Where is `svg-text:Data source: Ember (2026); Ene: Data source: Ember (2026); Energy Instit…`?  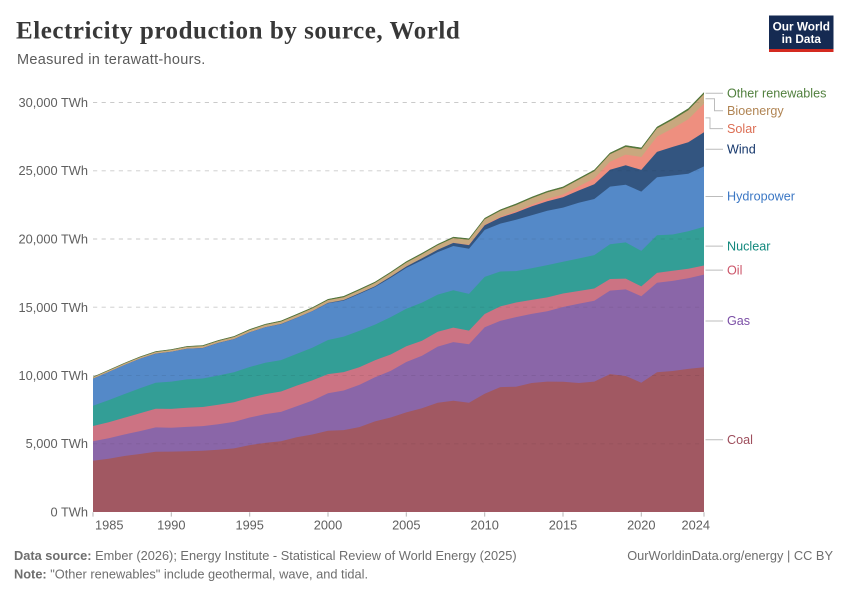 svg-text:Data source: Ember (2026); Ene: Data source: Ember (2026); Energy Instit… is located at coordinates (265, 555).